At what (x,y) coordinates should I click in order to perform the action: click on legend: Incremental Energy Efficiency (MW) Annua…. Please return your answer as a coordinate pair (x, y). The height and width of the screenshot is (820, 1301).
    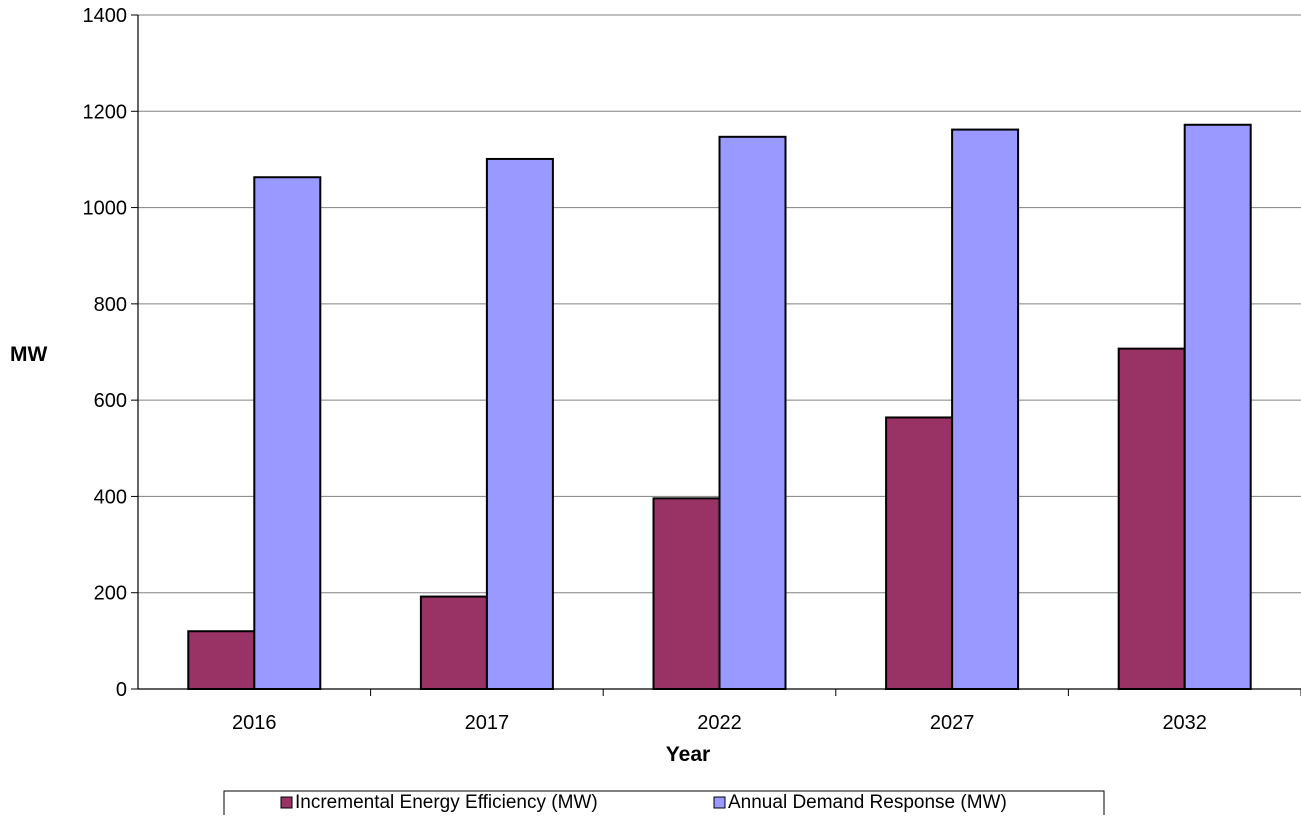
    Looking at the image, I should click on (664, 803).